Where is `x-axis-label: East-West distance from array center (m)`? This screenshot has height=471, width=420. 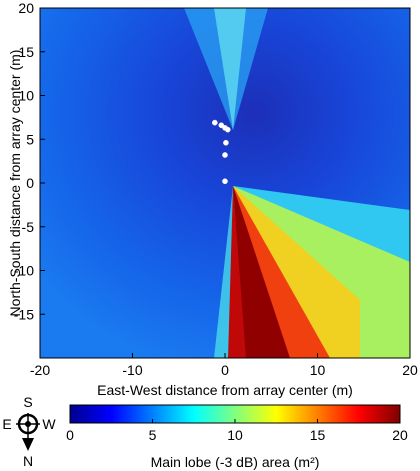
x-axis-label: East-West distance from array center (m) is located at coordinates (225, 390).